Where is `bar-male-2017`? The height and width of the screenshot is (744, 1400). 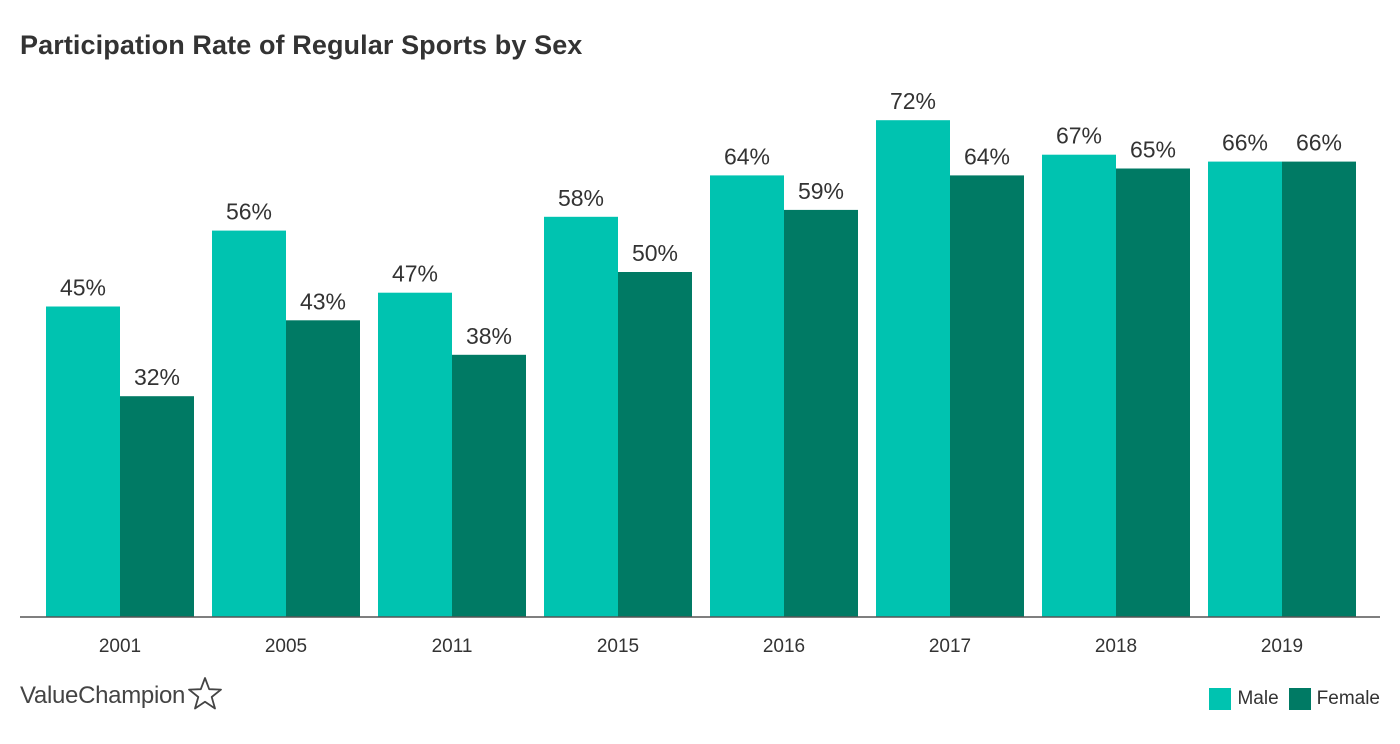 bar-male-2017 is located at coordinates (913, 368).